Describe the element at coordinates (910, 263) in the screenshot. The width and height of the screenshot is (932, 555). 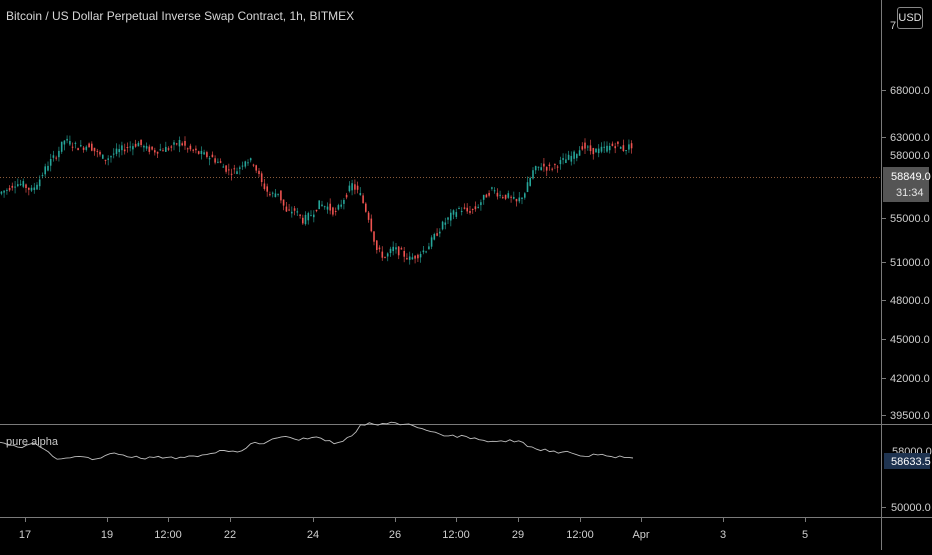
I see `price-tick: 51000.0` at that location.